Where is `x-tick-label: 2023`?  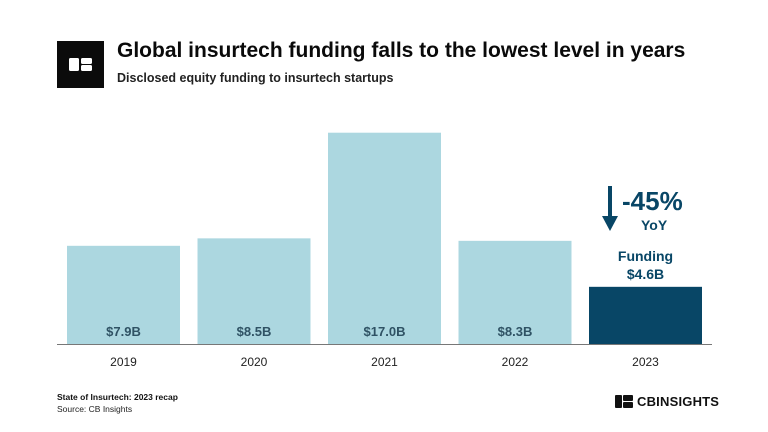 x-tick-label: 2023 is located at coordinates (645, 362).